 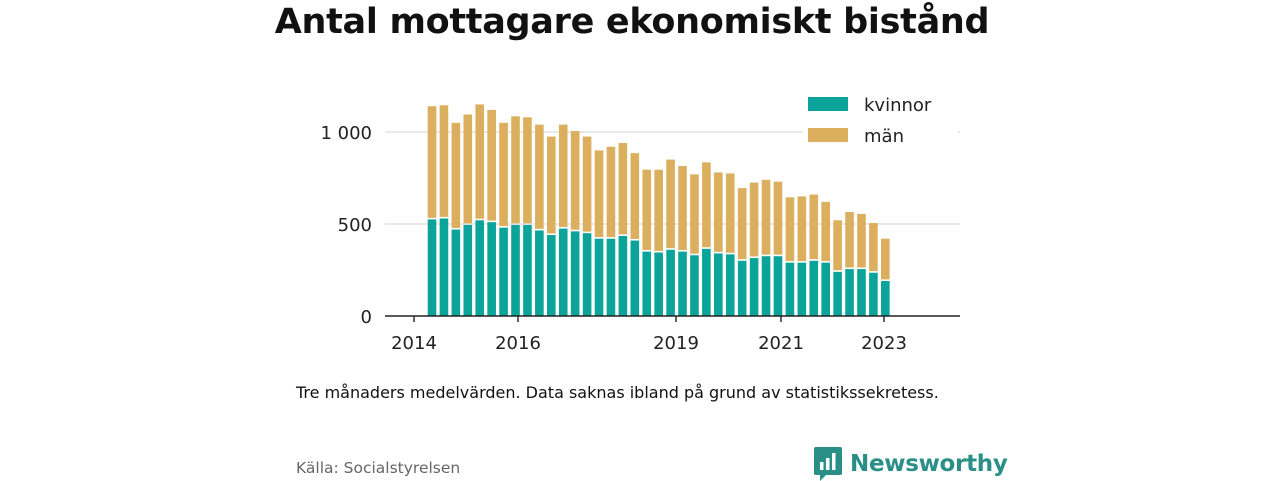 I want to click on y-tick-label: 0, so click(x=366, y=317).